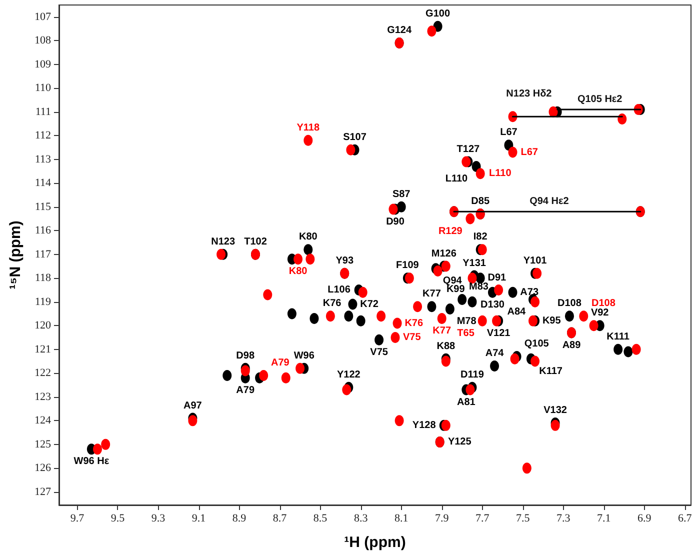 Image resolution: width=700 pixels, height=555 pixels. Describe the element at coordinates (618, 336) in the screenshot. I see `data-label: K111` at that location.